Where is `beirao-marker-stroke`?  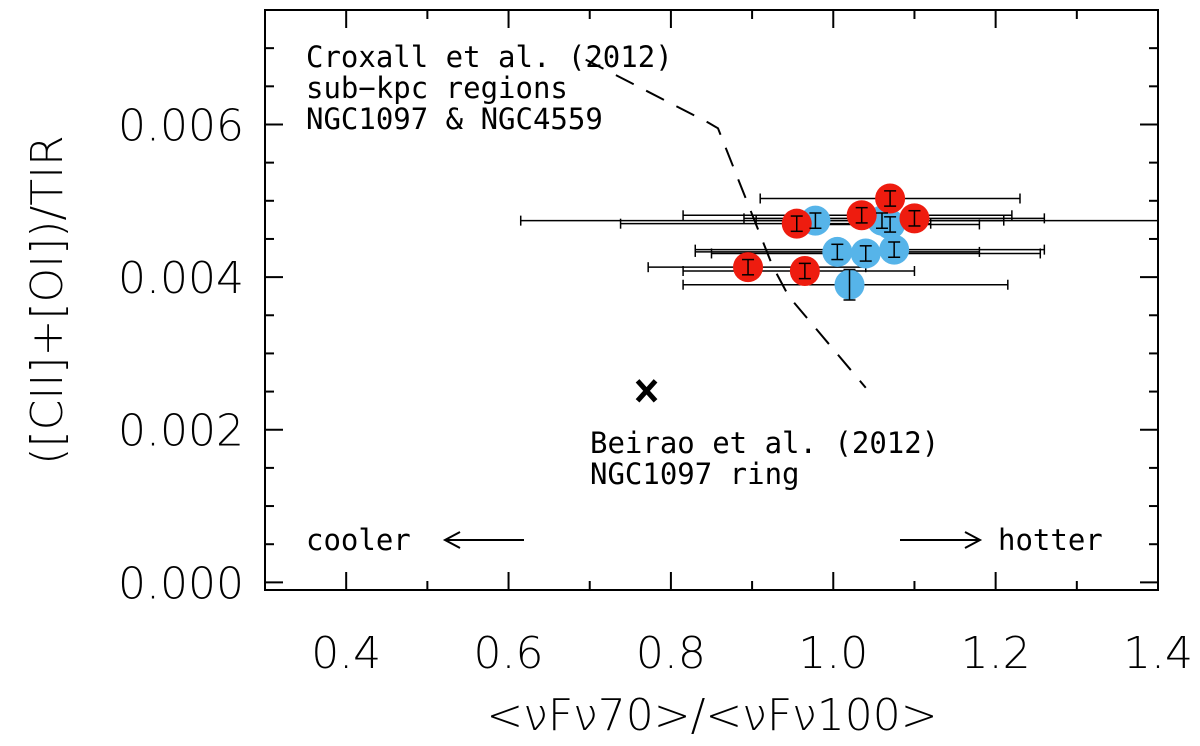
beirao-marker-stroke is located at coordinates (646, 391).